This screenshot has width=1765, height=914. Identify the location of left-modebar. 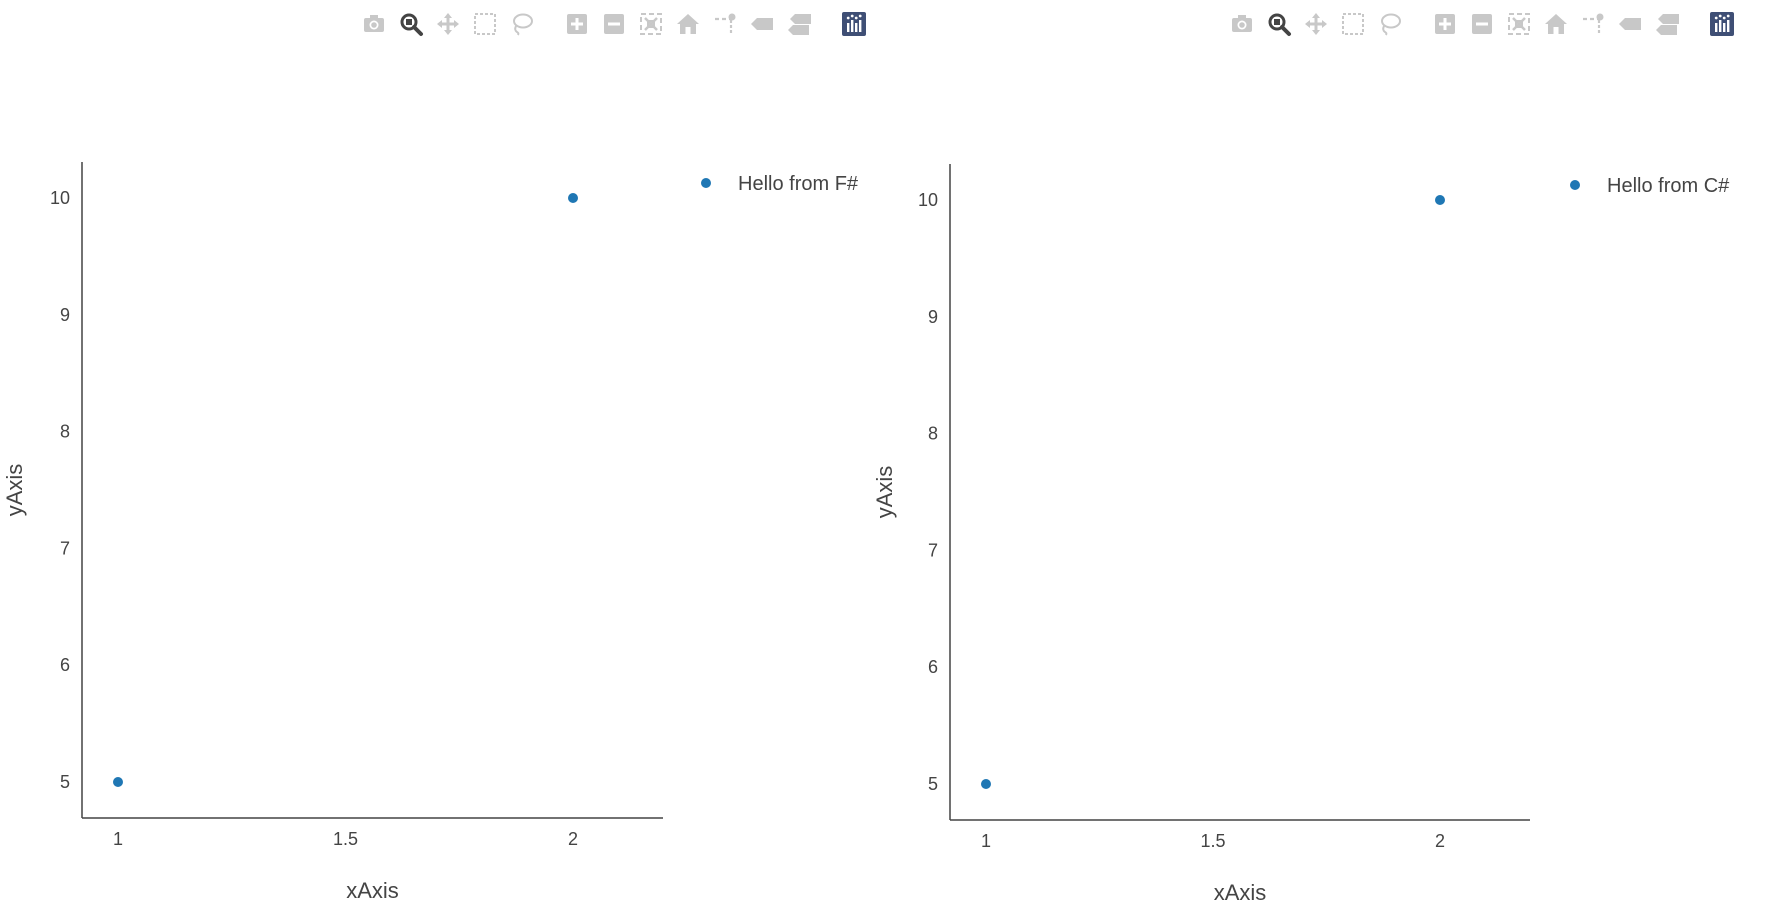
(622, 24).